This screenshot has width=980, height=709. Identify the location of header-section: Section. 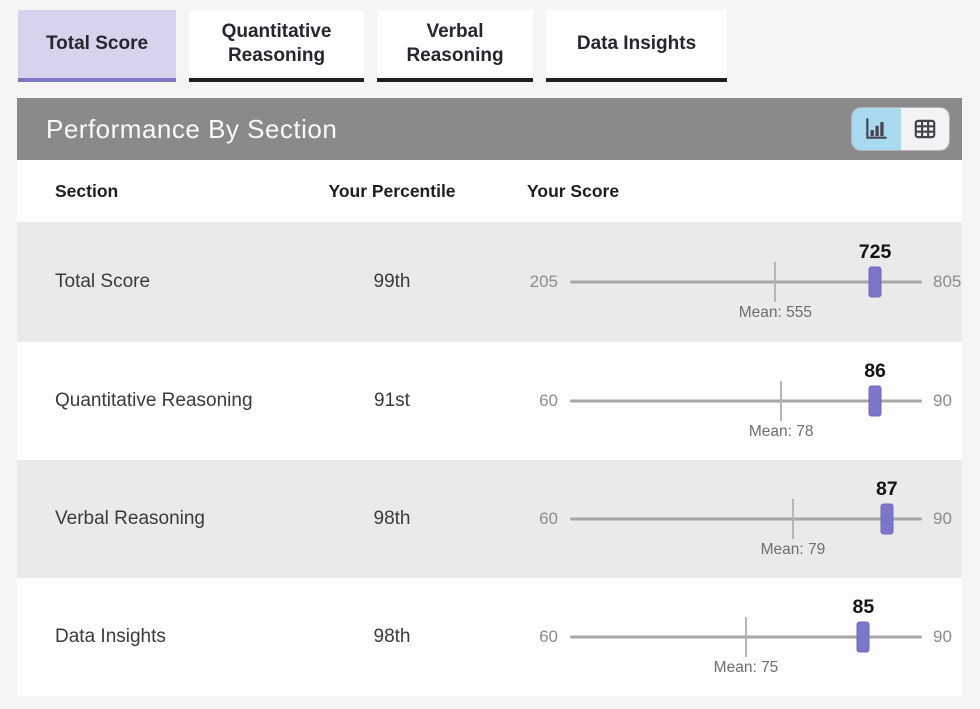
(87, 190).